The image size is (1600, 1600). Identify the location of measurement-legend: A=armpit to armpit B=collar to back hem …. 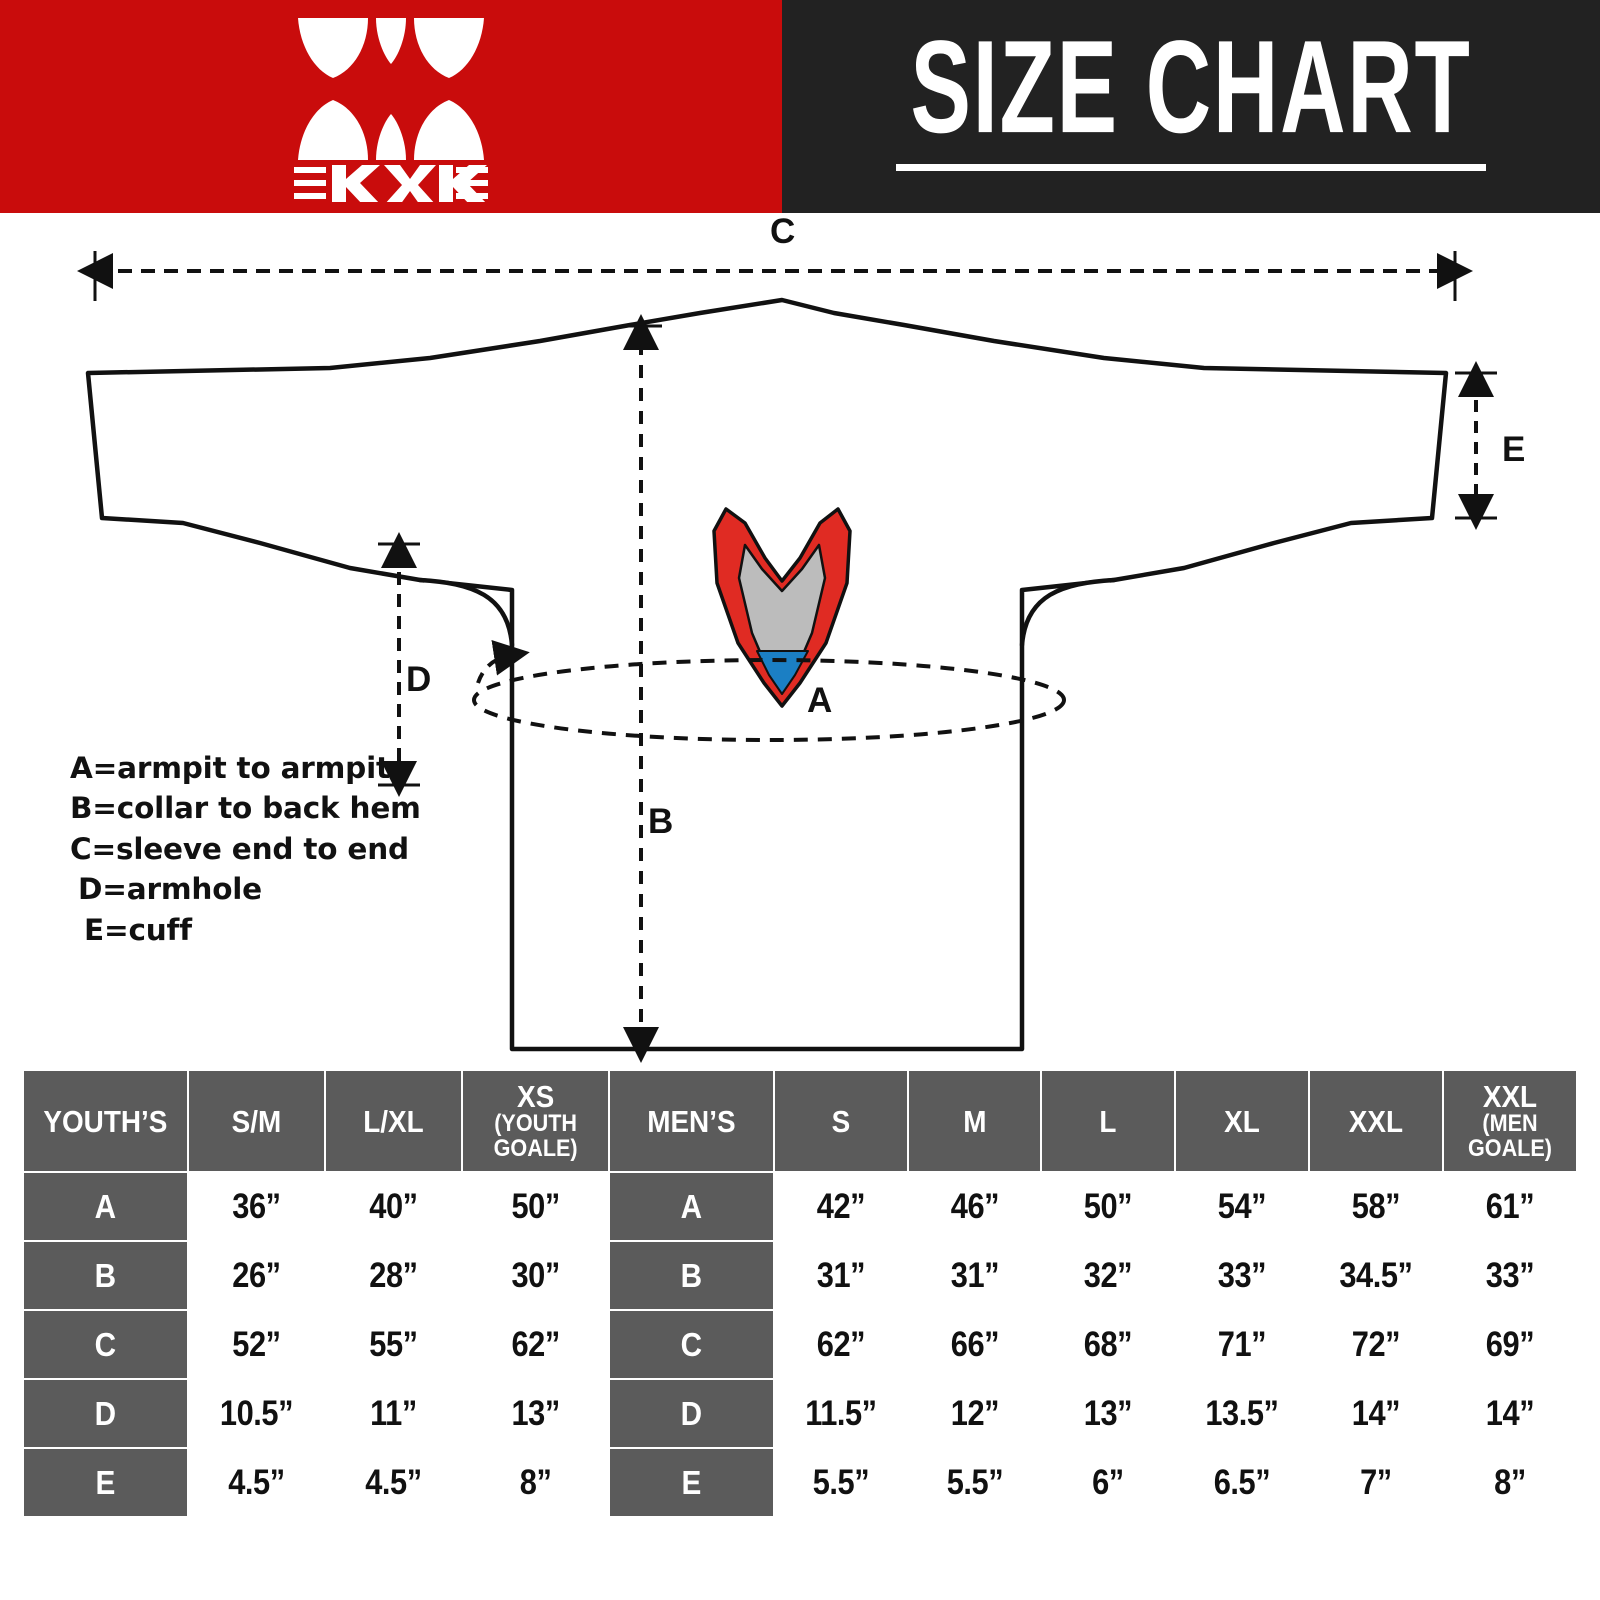
(245, 849).